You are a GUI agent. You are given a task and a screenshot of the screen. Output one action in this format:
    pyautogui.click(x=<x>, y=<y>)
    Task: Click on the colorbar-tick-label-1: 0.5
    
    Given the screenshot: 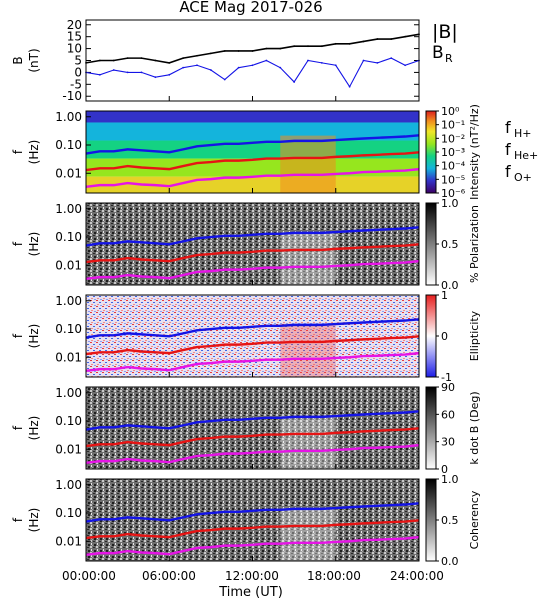 What is the action you would take?
    pyautogui.click(x=450, y=244)
    